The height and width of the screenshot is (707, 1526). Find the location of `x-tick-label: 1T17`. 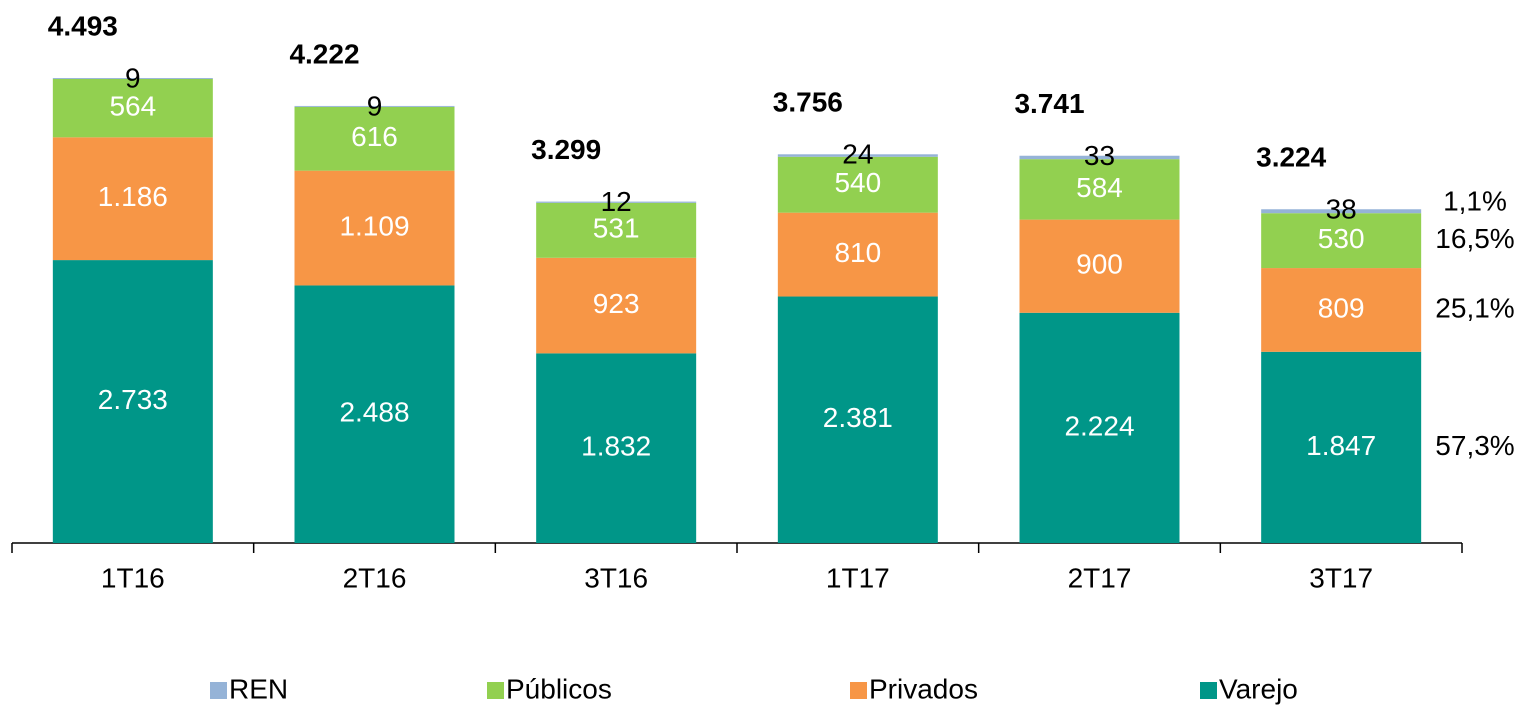

x-tick-label: 1T17 is located at coordinates (858, 577).